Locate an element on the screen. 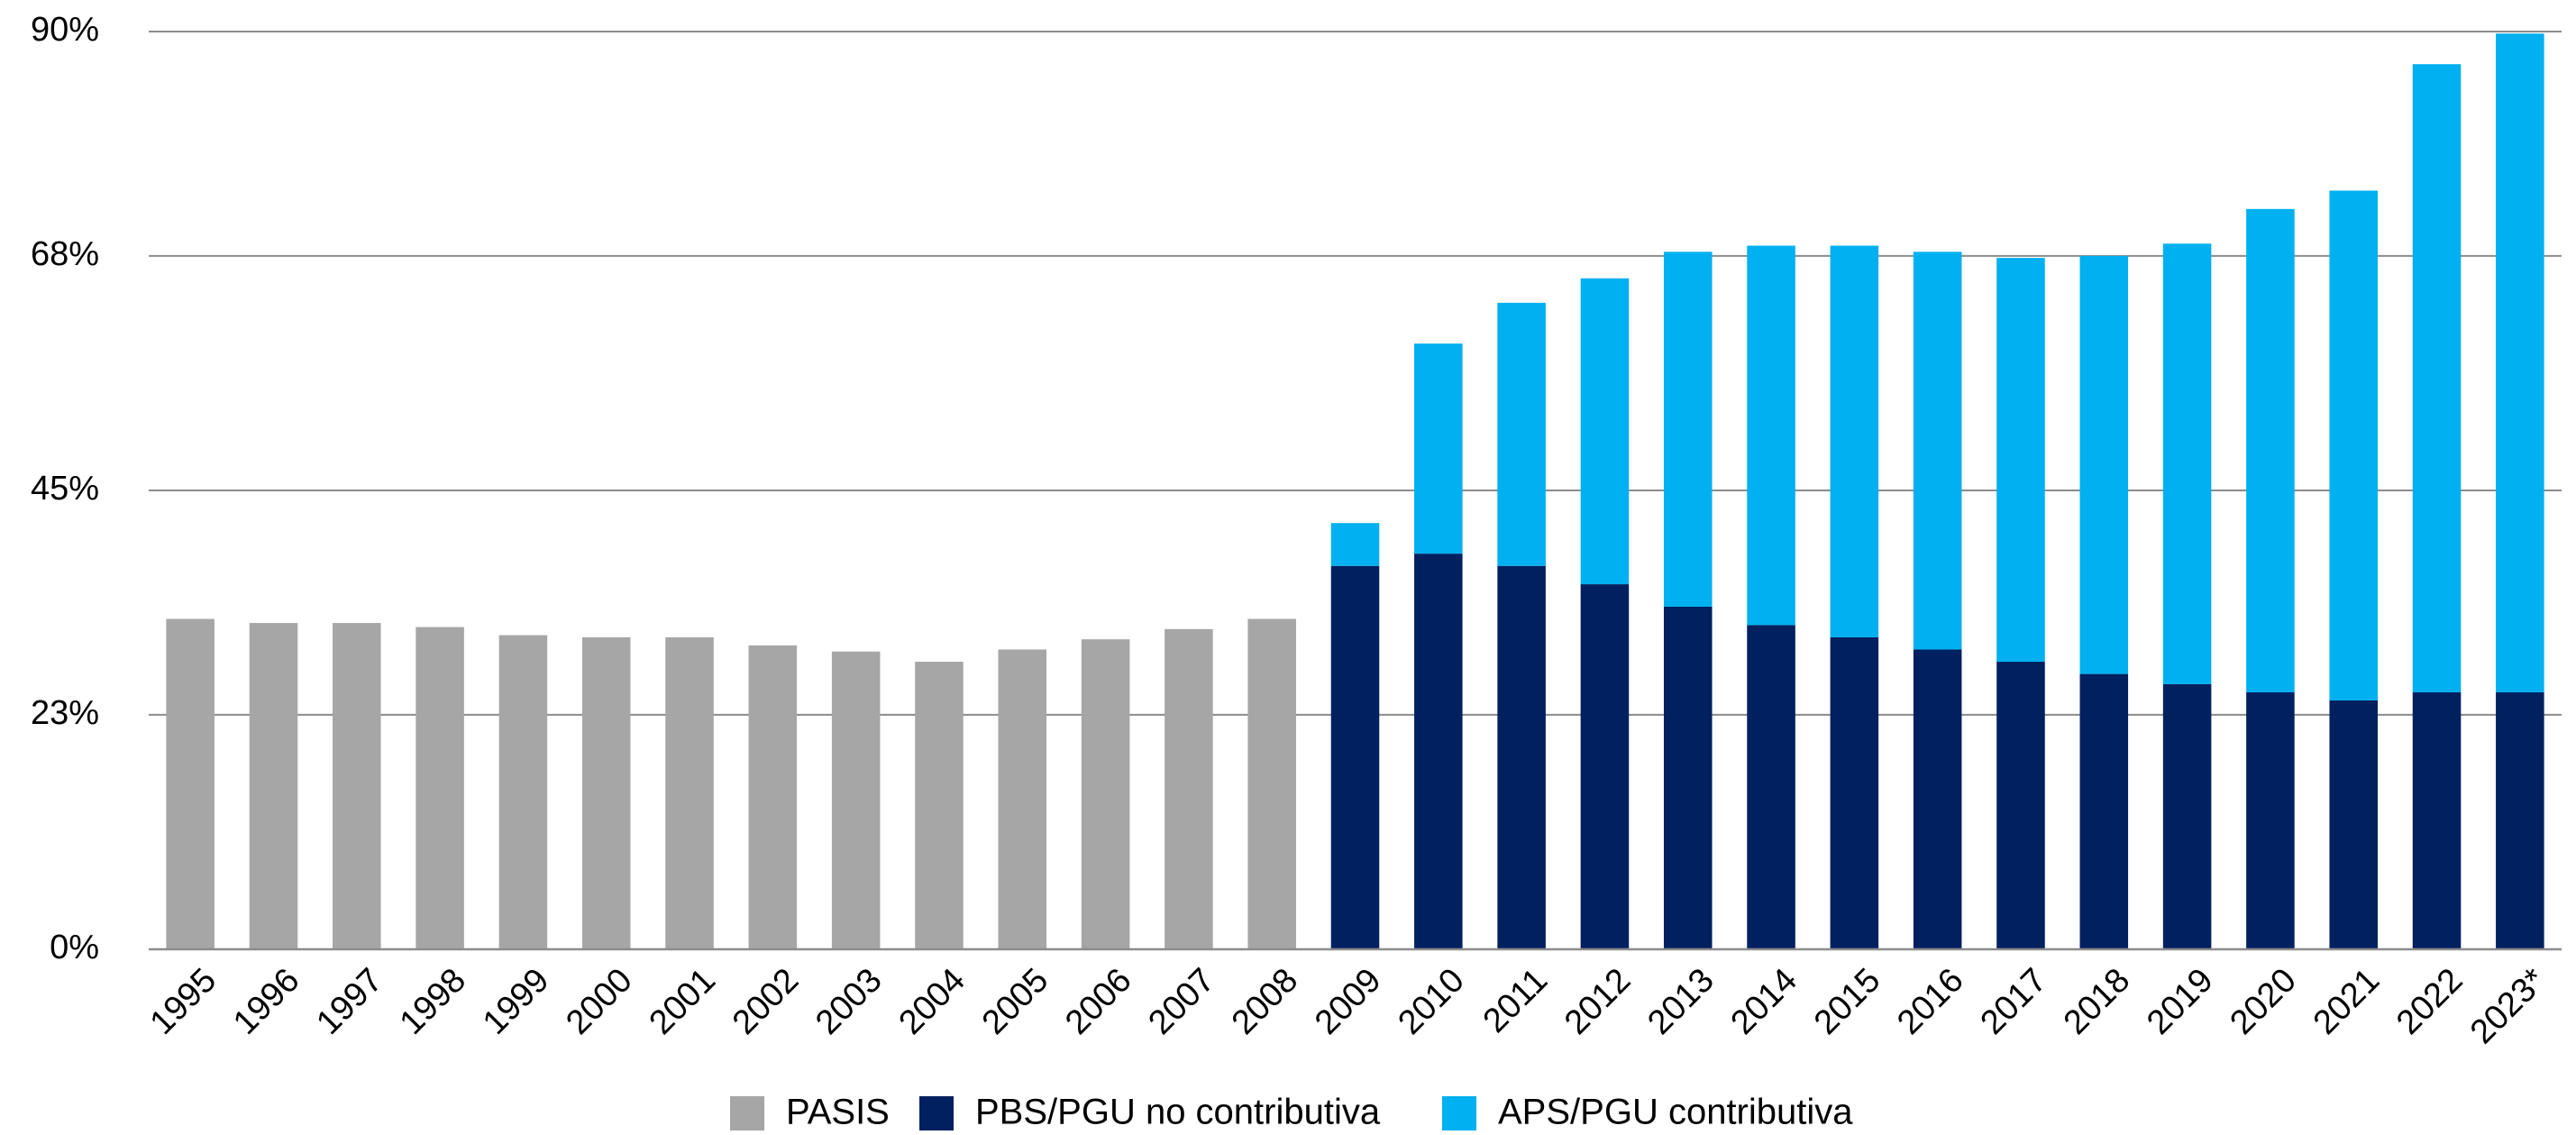  legend-label: PASIS is located at coordinates (838, 1112).